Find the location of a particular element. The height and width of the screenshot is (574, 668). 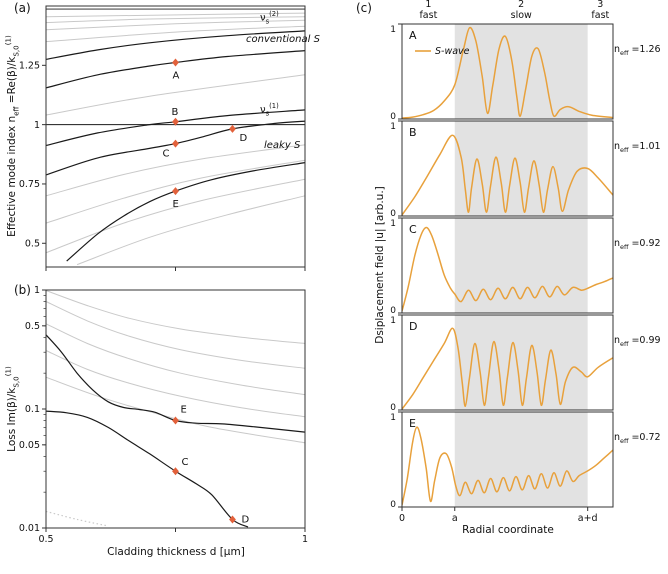

x-tick-label: a+d is located at coordinates (588, 518).